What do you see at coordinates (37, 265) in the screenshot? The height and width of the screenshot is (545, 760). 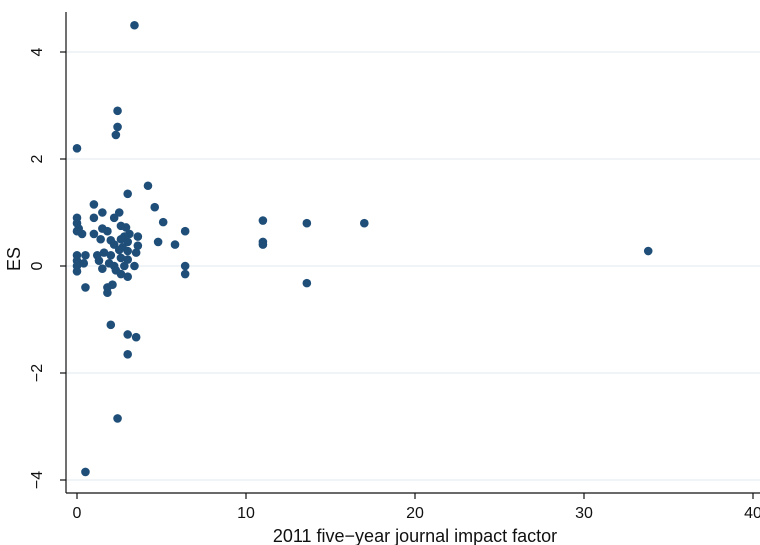 I see `y-tick-label: 0` at bounding box center [37, 265].